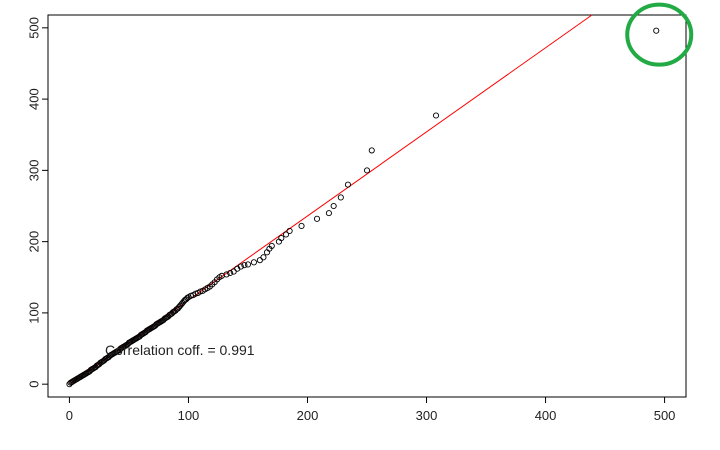  I want to click on x-tick-label: 500, so click(665, 415).